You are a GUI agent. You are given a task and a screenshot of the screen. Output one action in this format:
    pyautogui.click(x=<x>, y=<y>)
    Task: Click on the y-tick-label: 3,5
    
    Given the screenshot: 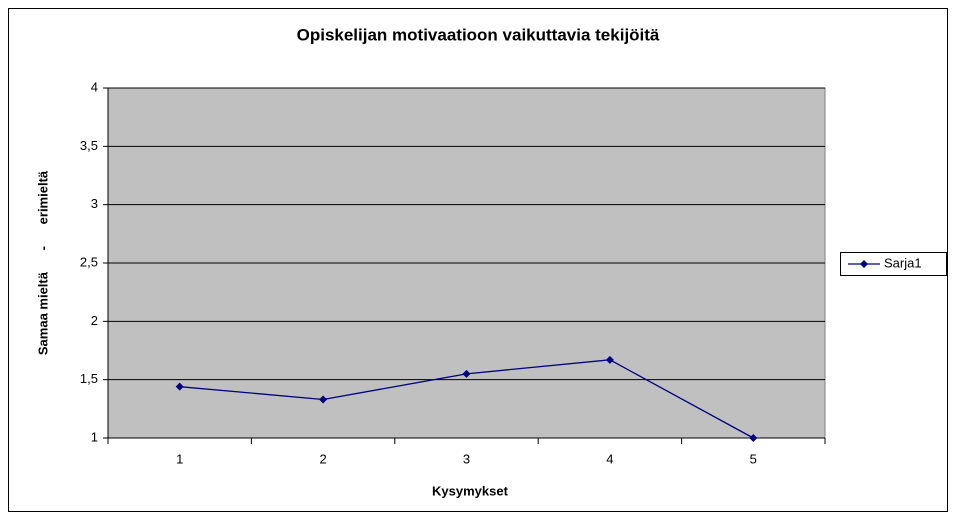 What is the action you would take?
    pyautogui.click(x=89, y=145)
    